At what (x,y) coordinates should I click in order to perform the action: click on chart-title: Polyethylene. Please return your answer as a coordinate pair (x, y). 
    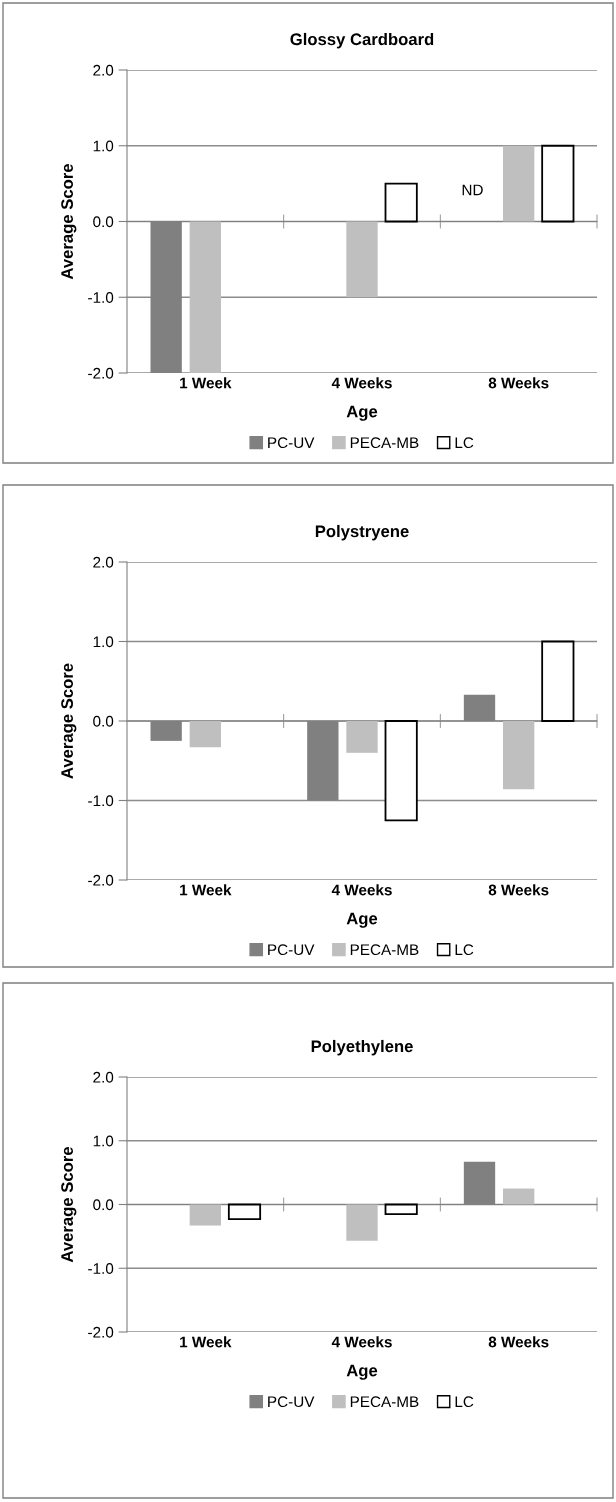
    Looking at the image, I should click on (362, 1047).